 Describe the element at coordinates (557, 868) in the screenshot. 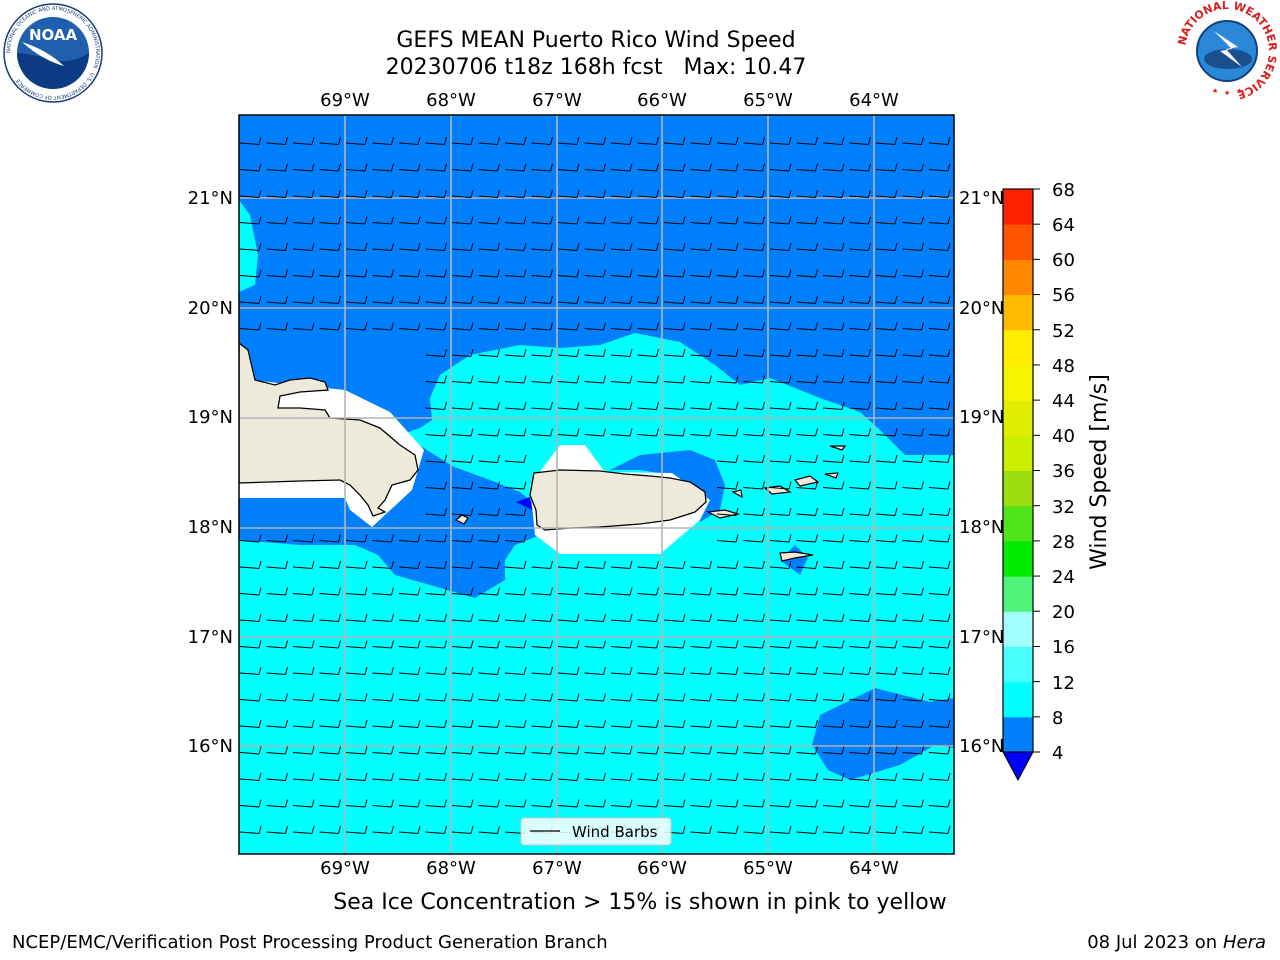

I see `lon-label-bottom-2: 67°W` at that location.